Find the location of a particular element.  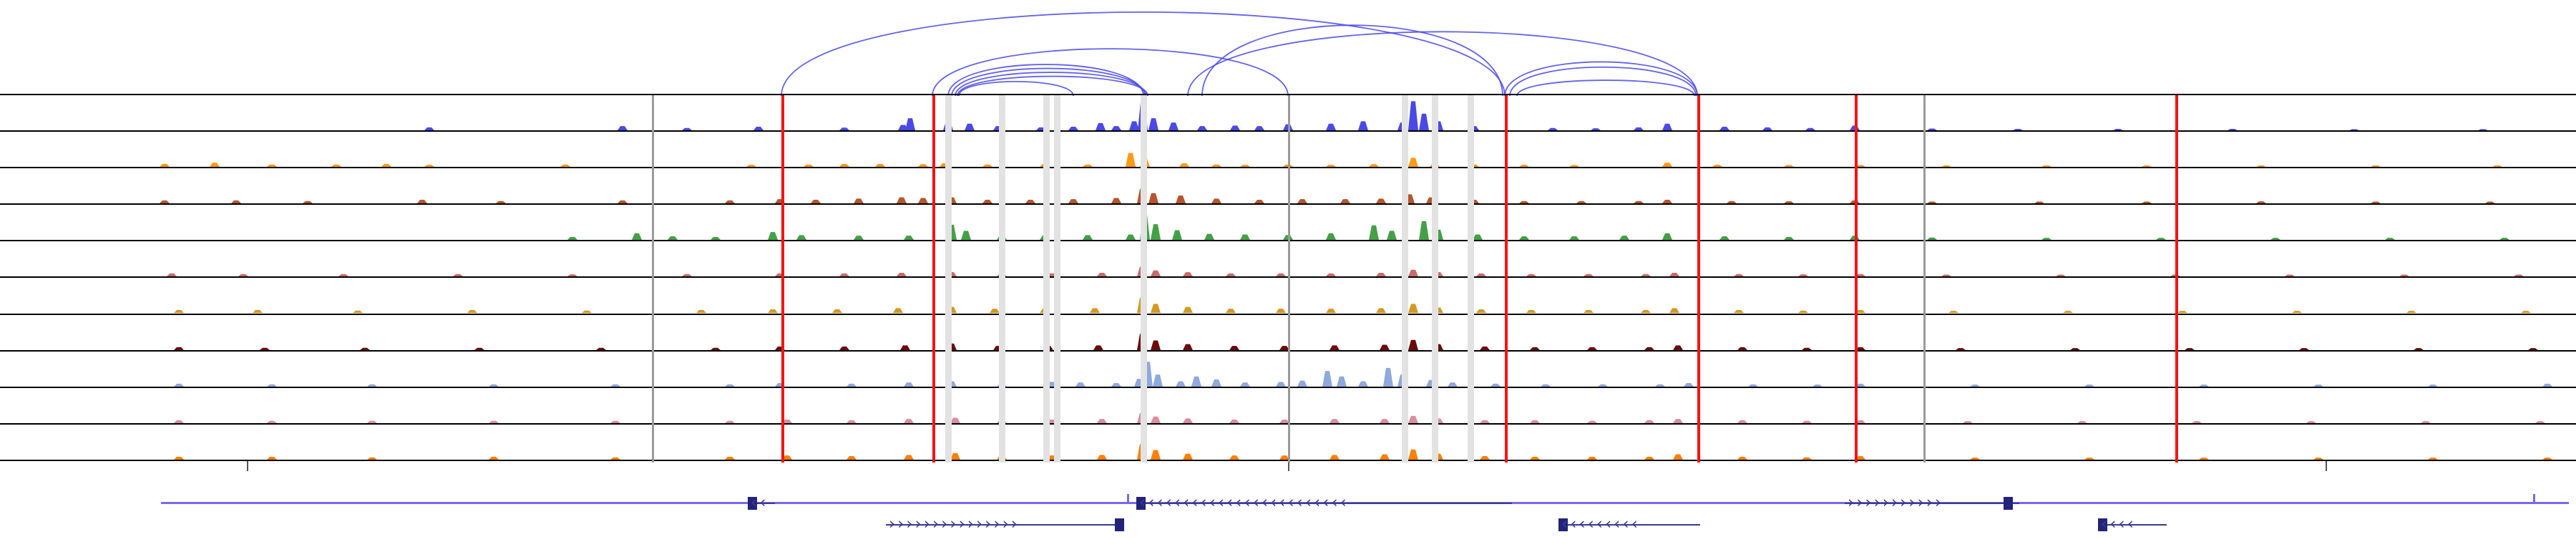

chromatin-loop-arcs is located at coordinates (1239, 54).